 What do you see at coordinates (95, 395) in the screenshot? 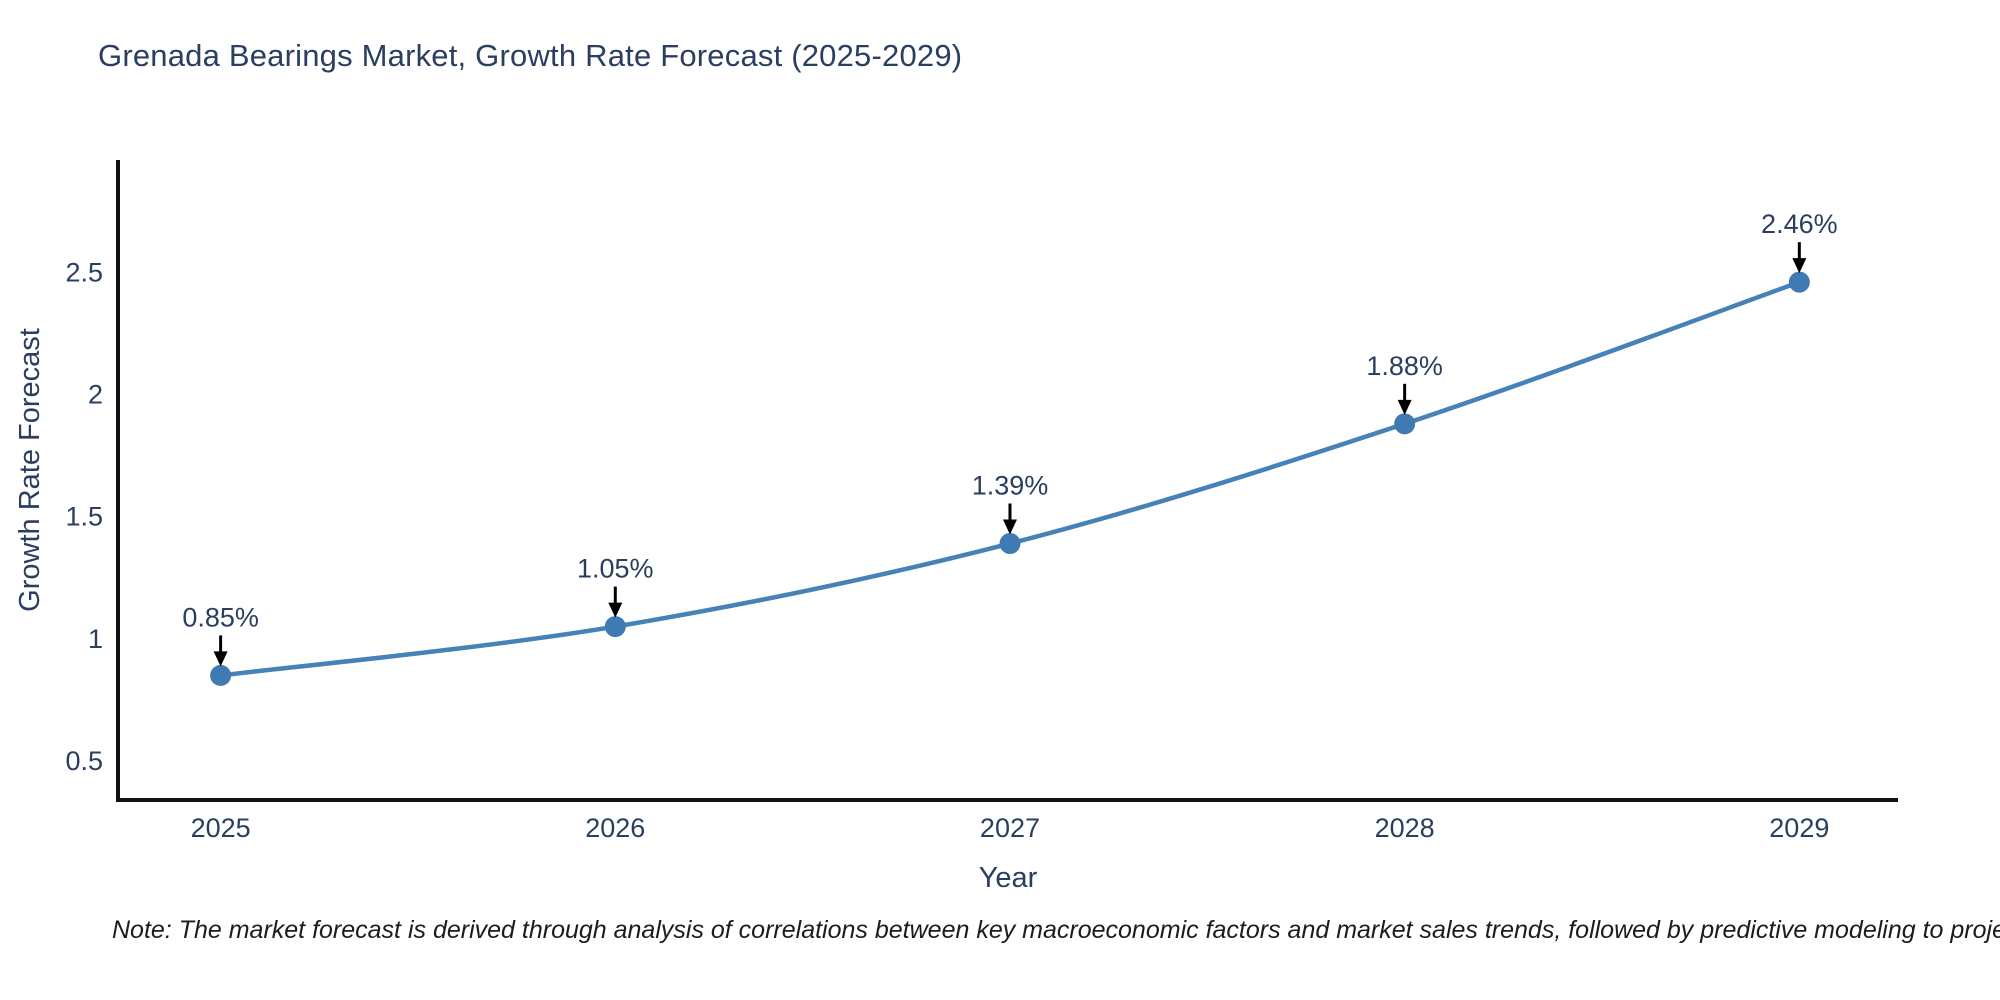
I see `y-tick-label: 2` at bounding box center [95, 395].